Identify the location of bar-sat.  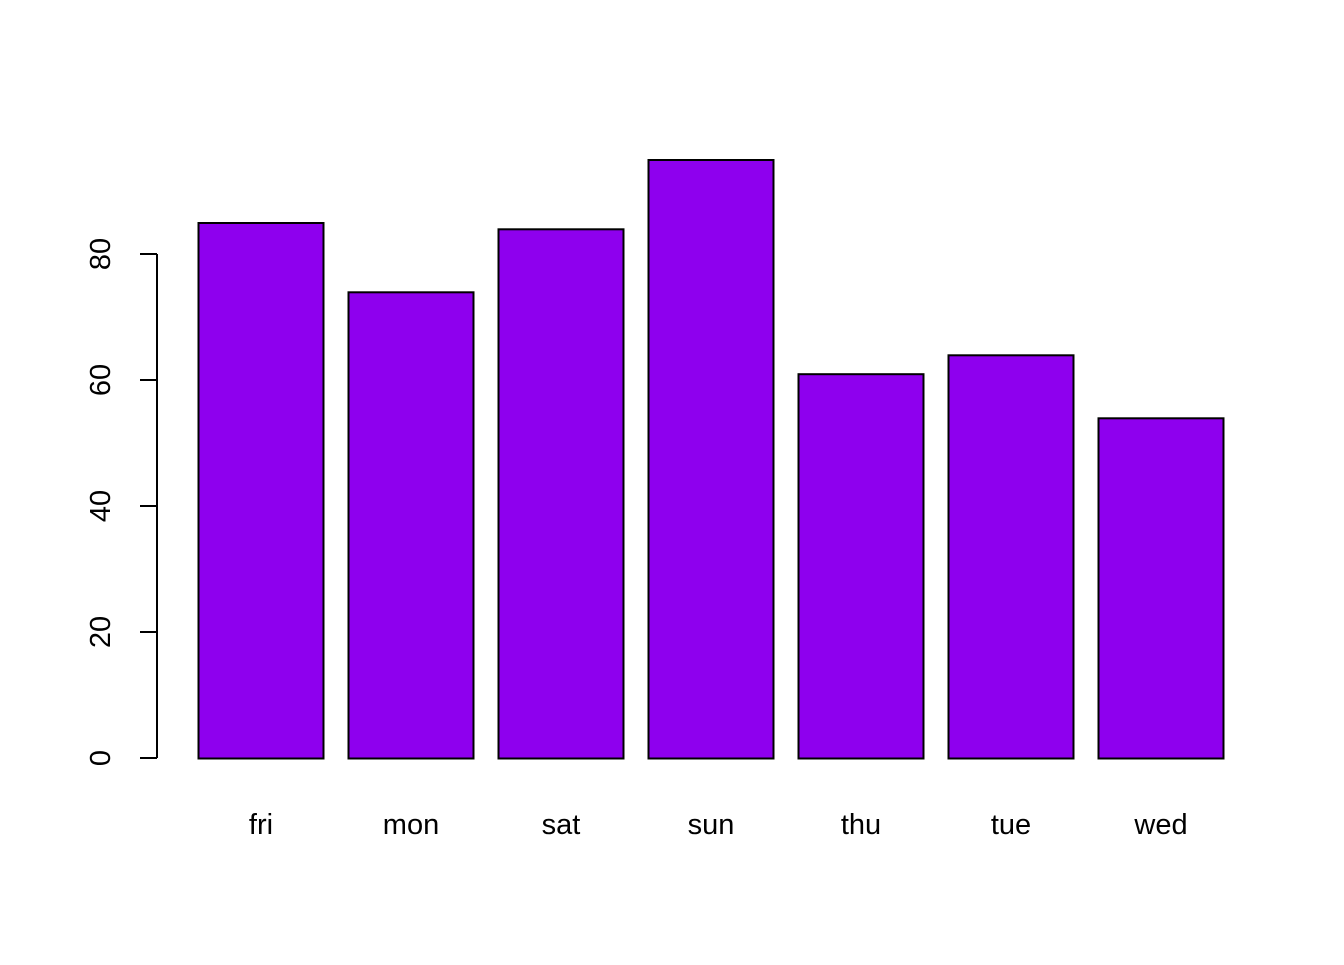
(561, 494).